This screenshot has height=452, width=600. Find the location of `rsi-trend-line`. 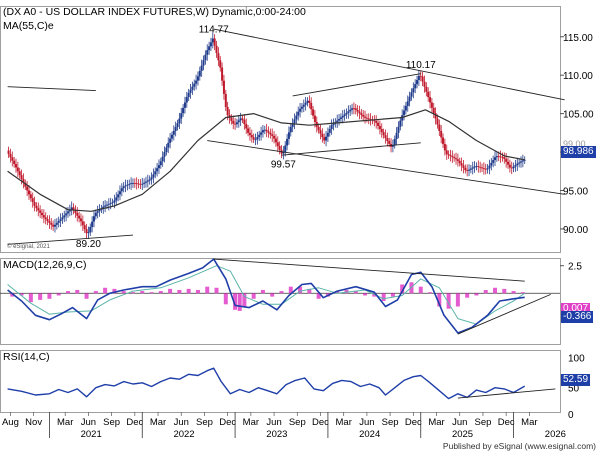

rsi-trend-line is located at coordinates (506, 393).